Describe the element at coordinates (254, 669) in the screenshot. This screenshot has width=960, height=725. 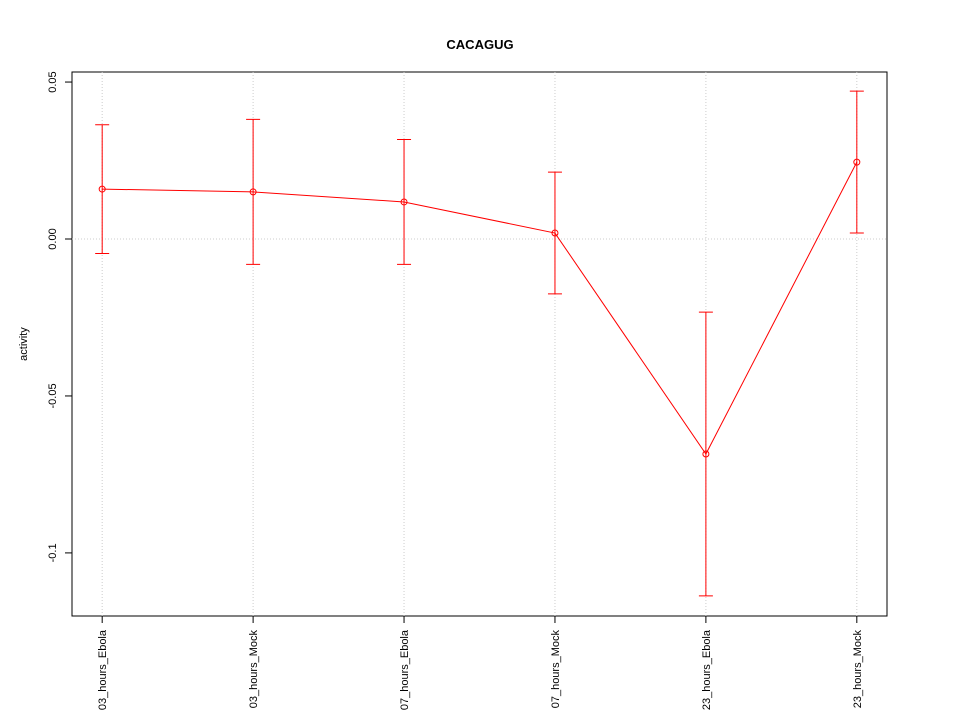
I see `x-tick-label: 03_hours_Mock` at that location.